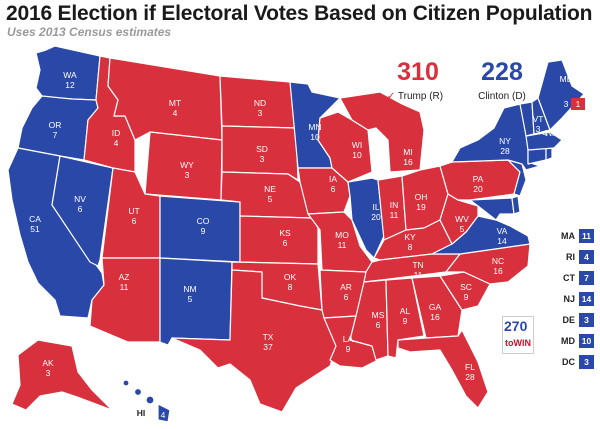 The width and height of the screenshot is (600, 429). Describe the element at coordinates (470, 377) in the screenshot. I see `label-FL-ev: 28` at that location.